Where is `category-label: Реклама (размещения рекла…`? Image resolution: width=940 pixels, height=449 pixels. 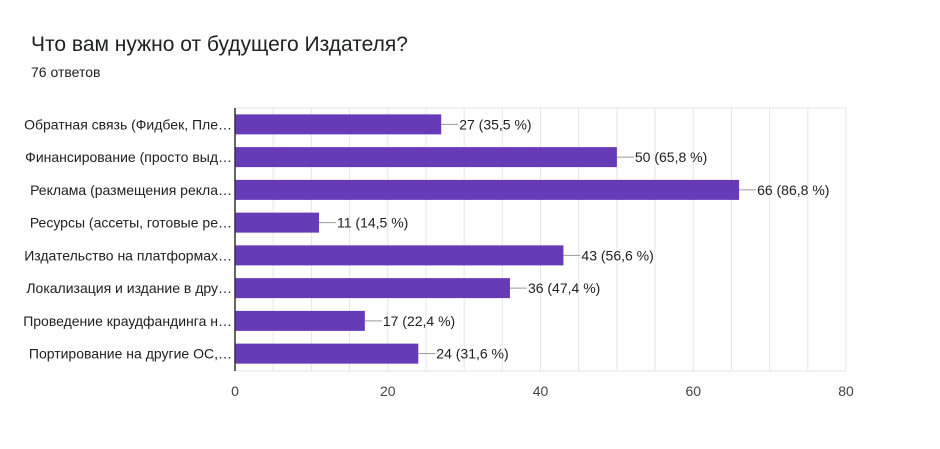 category-label: Реклама (размещения рекла… is located at coordinates (131, 190).